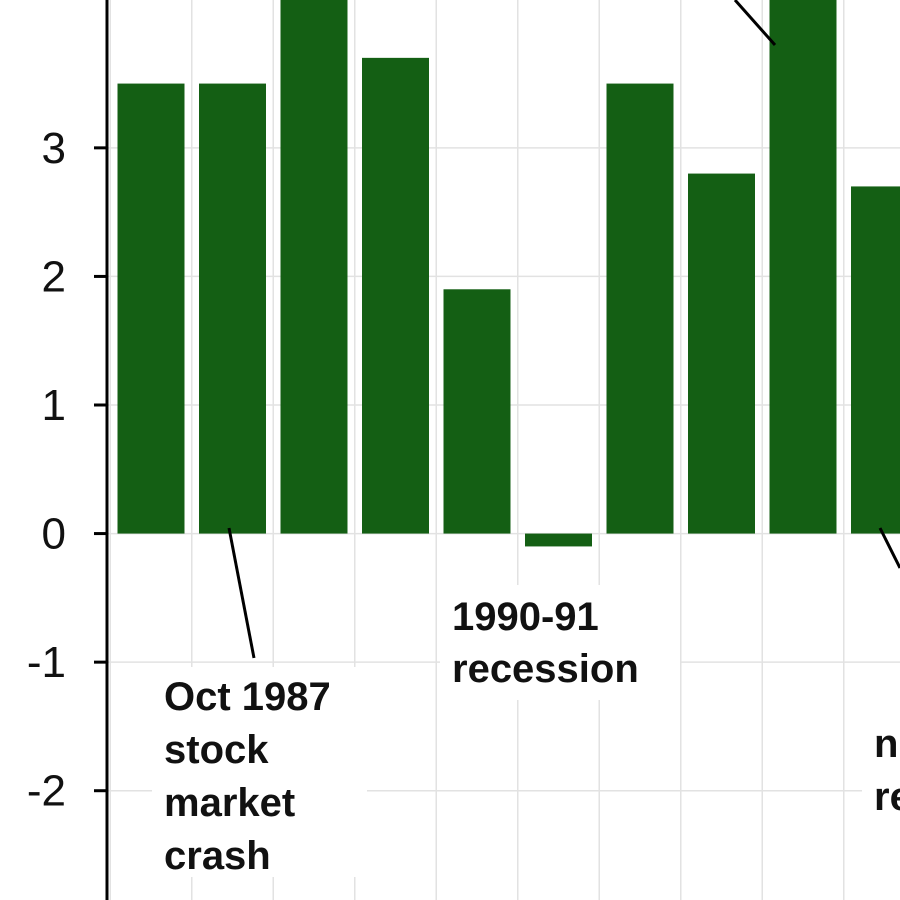 The height and width of the screenshot is (900, 900). Describe the element at coordinates (247, 697) in the screenshot. I see `annotation-text-line: Oct 1987` at that location.